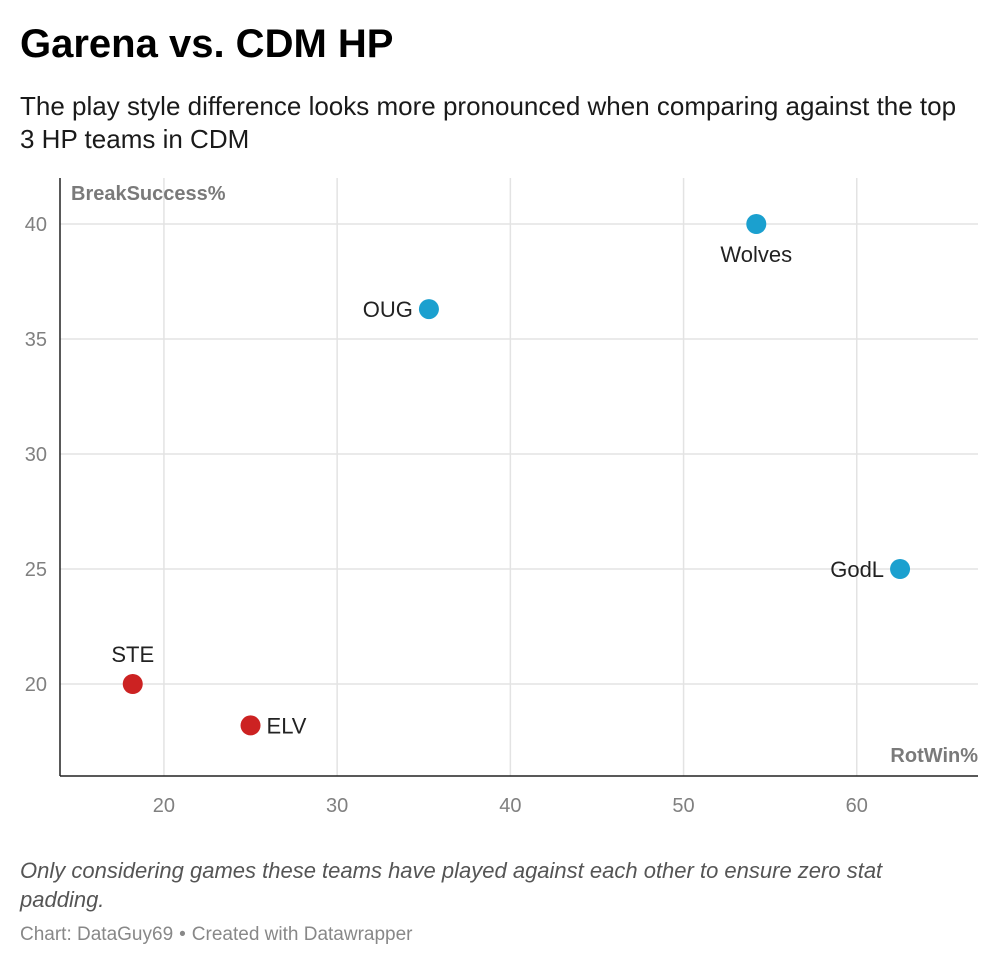  I want to click on x-tick-label: 60, so click(857, 806).